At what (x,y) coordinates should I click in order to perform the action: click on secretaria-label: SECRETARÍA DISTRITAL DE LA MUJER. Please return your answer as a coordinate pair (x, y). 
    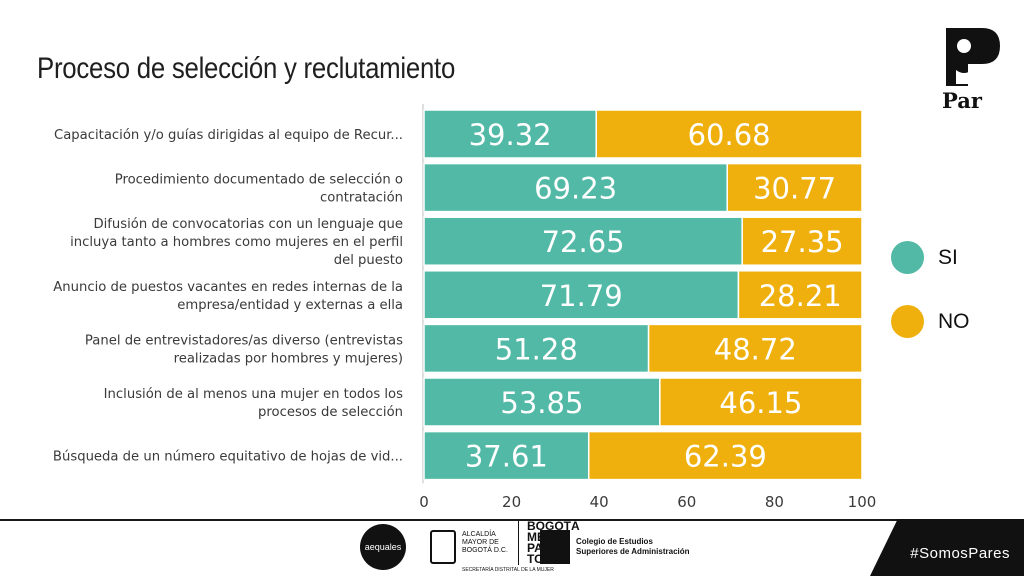
    Looking at the image, I should click on (508, 570).